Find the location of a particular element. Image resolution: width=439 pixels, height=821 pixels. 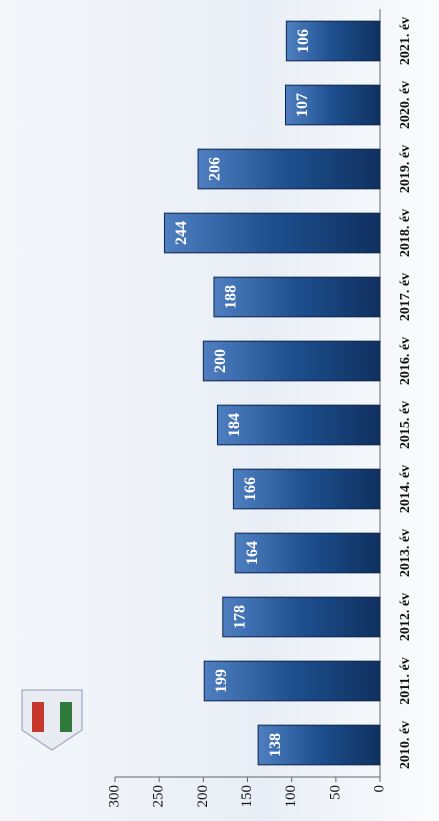

x-tick-label: 2017. év is located at coordinates (405, 297).